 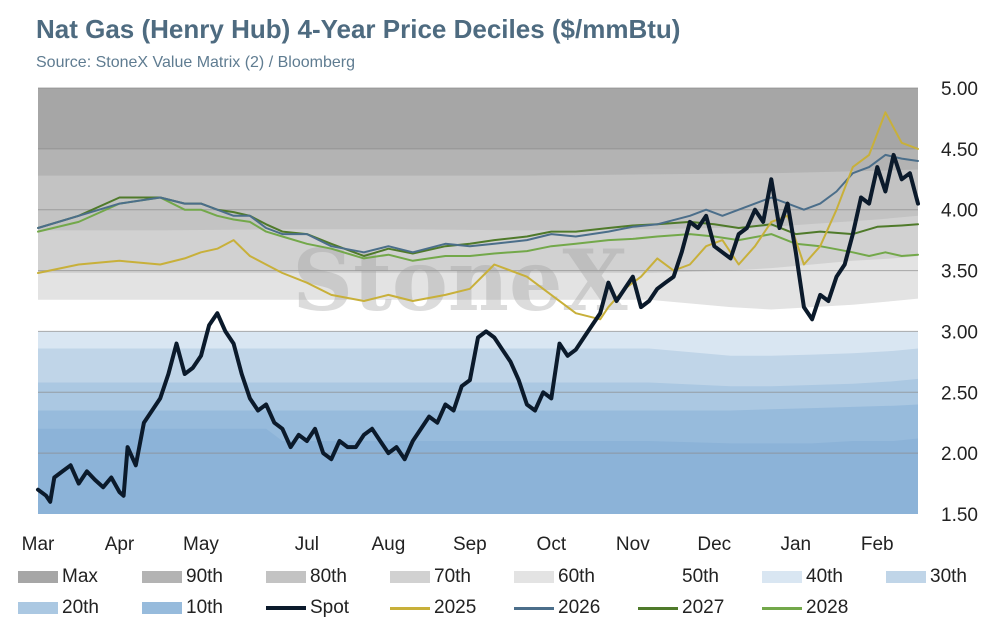 What do you see at coordinates (959, 393) in the screenshot?
I see `y-tick-label-5: 2.50` at bounding box center [959, 393].